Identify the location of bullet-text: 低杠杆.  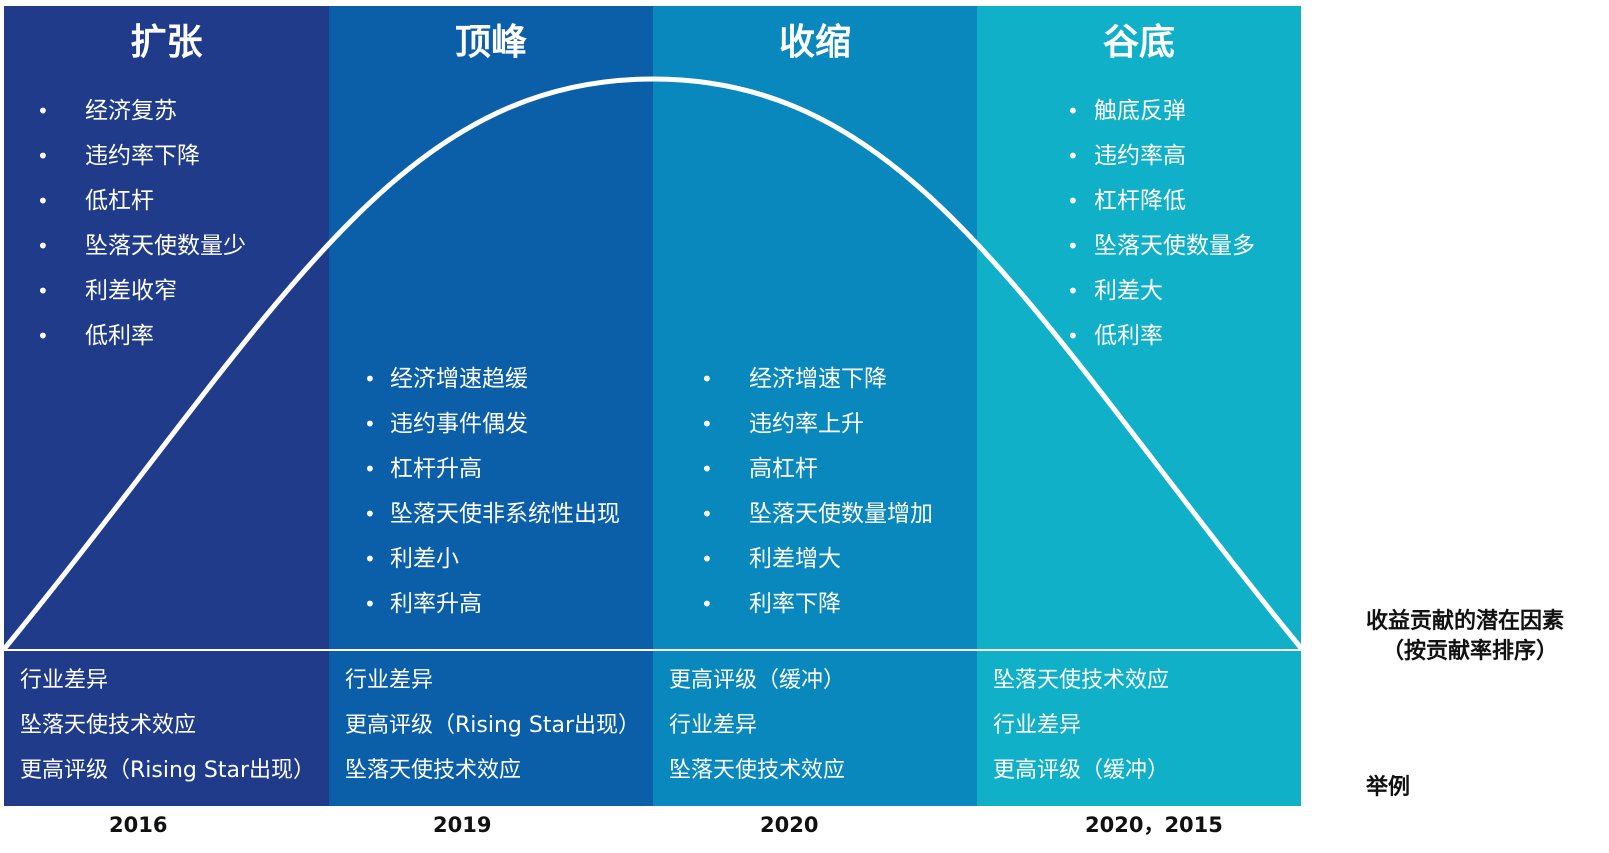
(119, 201).